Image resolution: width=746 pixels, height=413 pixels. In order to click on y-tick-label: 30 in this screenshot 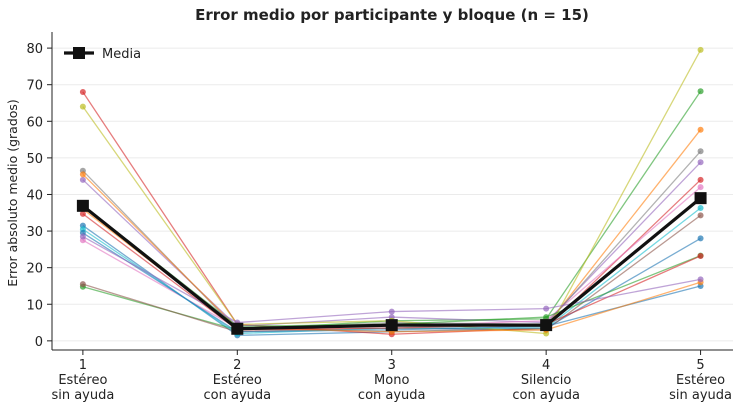, I will do `click(34, 232)`.